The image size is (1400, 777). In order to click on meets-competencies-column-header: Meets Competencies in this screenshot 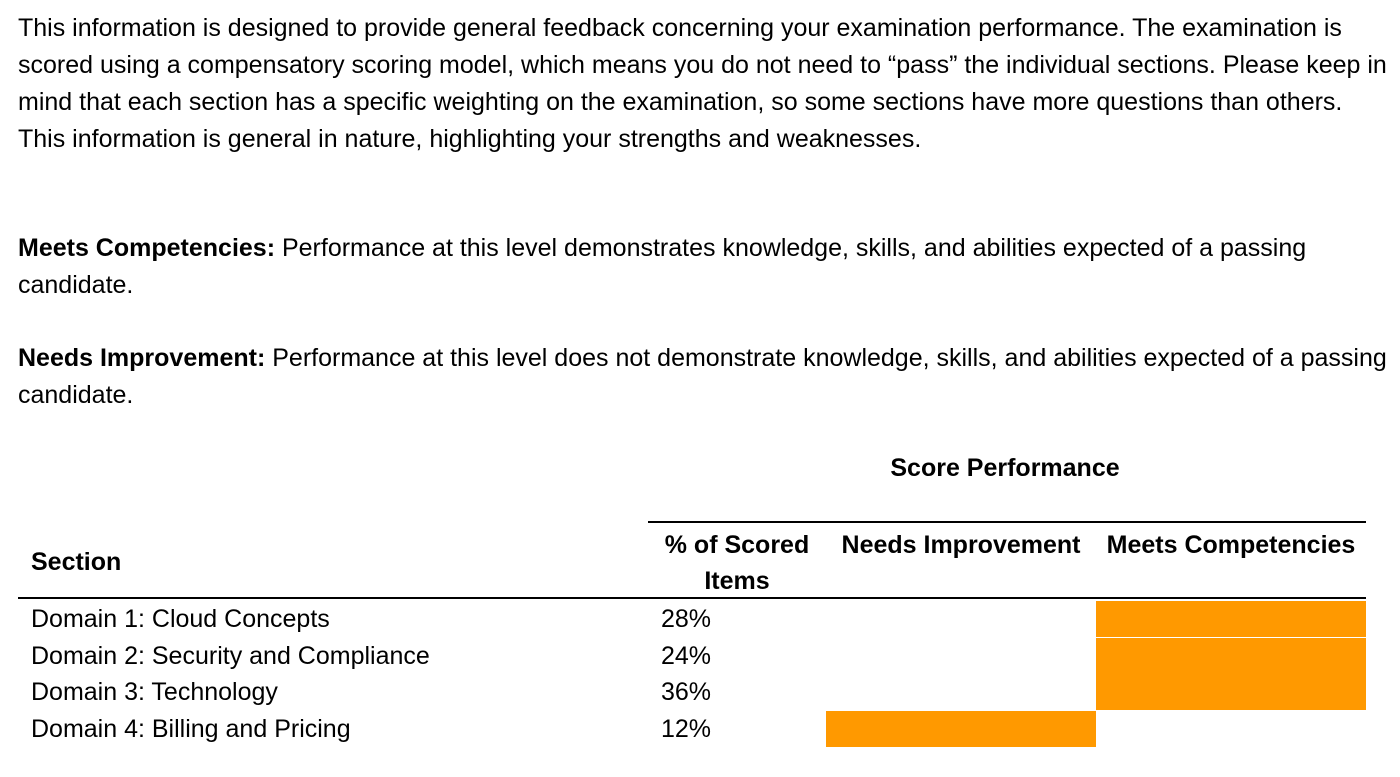, I will do `click(1231, 545)`.